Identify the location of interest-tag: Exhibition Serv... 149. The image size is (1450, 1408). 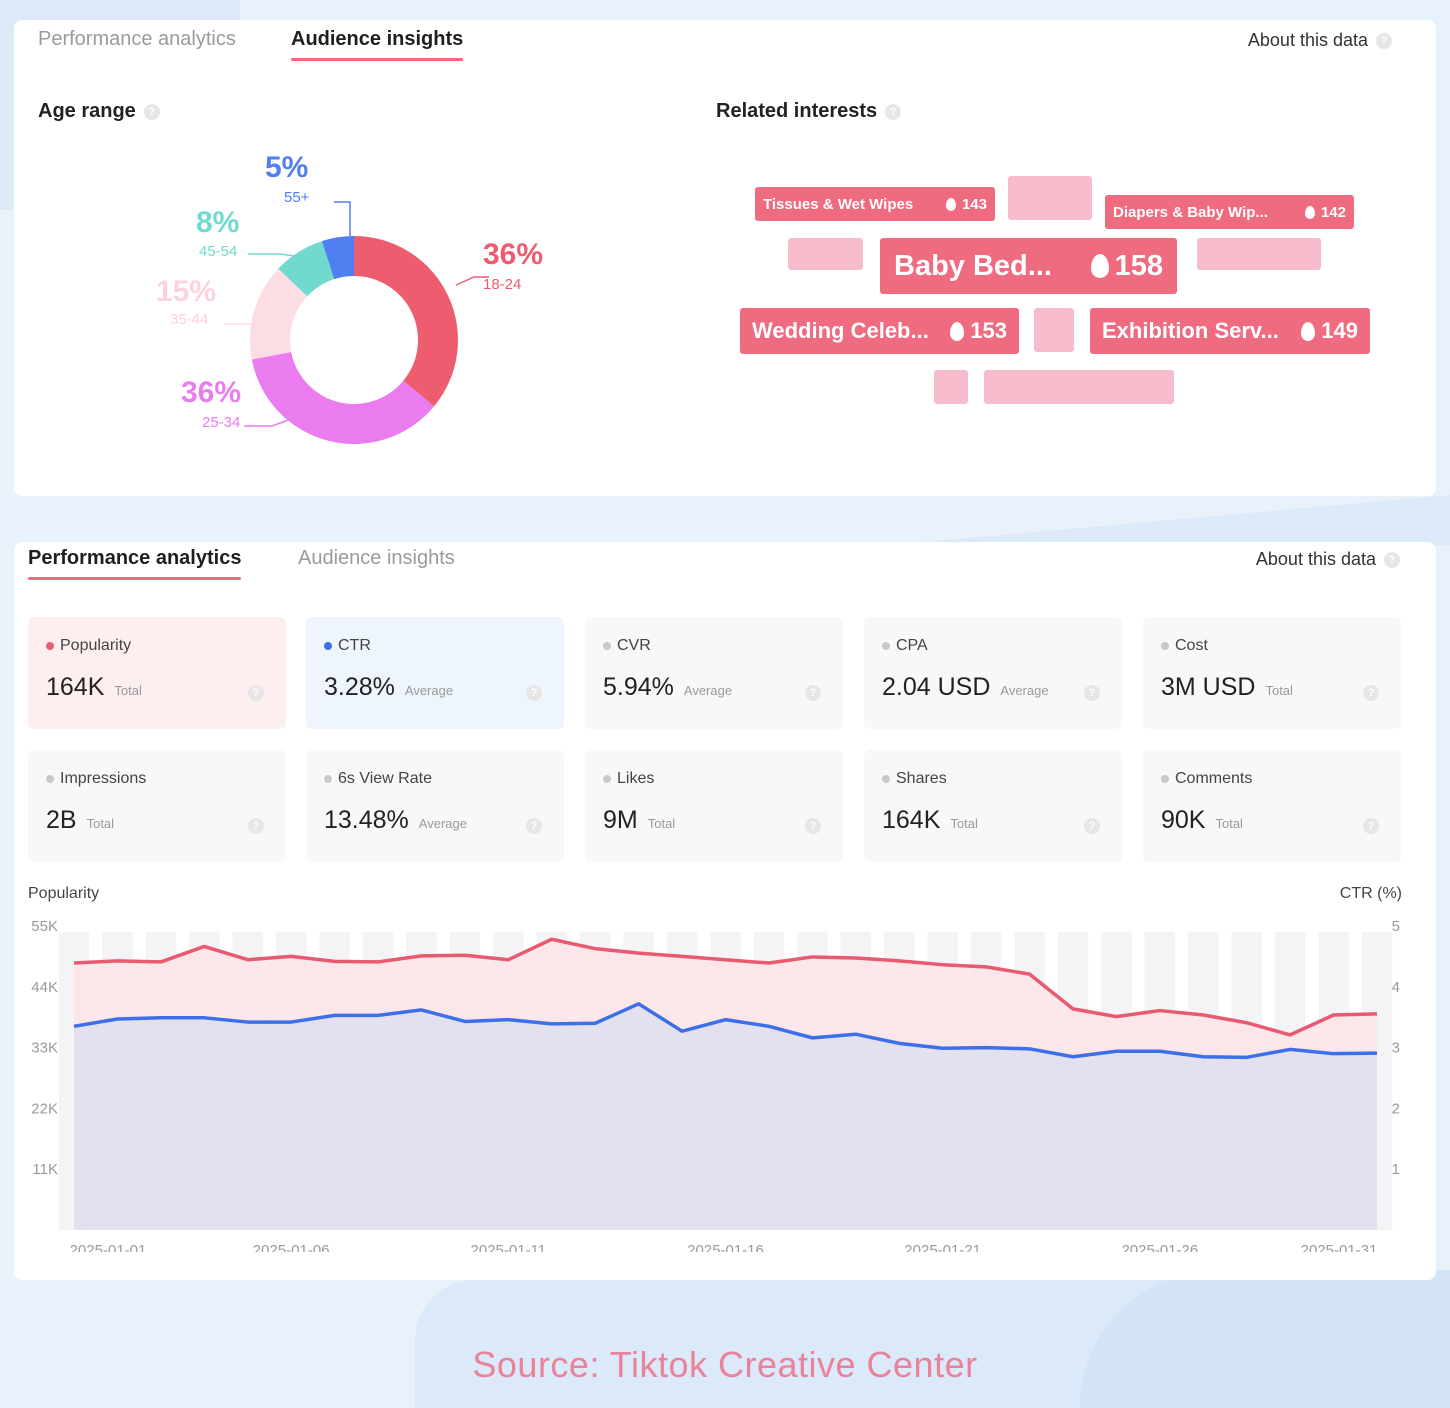
(1230, 331).